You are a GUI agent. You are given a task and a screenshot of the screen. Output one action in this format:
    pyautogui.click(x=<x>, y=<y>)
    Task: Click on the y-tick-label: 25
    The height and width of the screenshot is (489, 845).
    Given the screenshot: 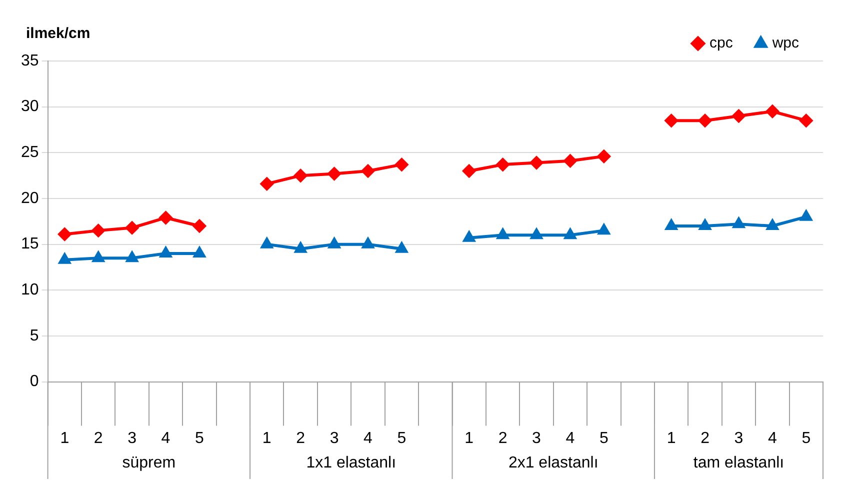 What is the action you would take?
    pyautogui.click(x=30, y=153)
    